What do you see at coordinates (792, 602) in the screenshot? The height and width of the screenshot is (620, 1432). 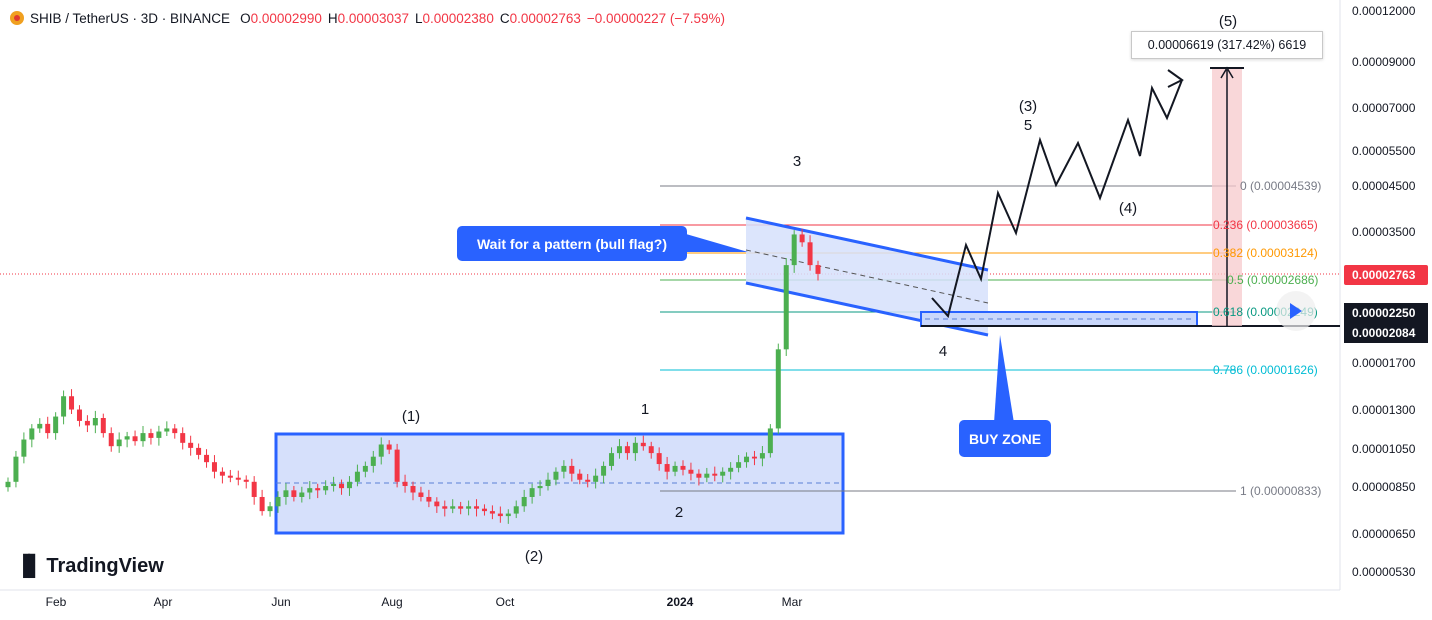 I see `x-tick-mar: Mar` at bounding box center [792, 602].